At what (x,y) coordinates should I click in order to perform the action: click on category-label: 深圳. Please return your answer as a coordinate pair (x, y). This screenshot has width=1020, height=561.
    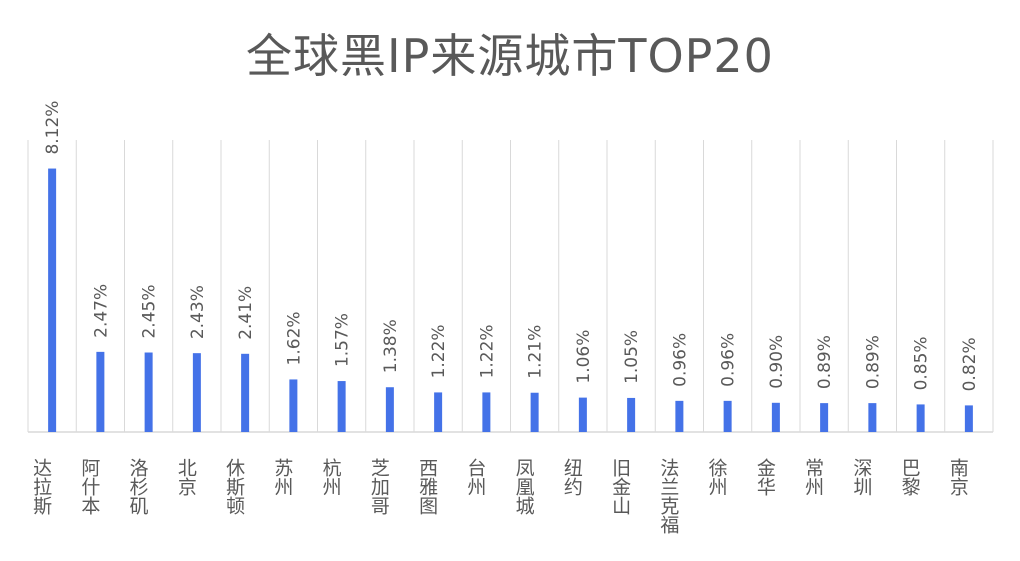
    Looking at the image, I should click on (861, 477).